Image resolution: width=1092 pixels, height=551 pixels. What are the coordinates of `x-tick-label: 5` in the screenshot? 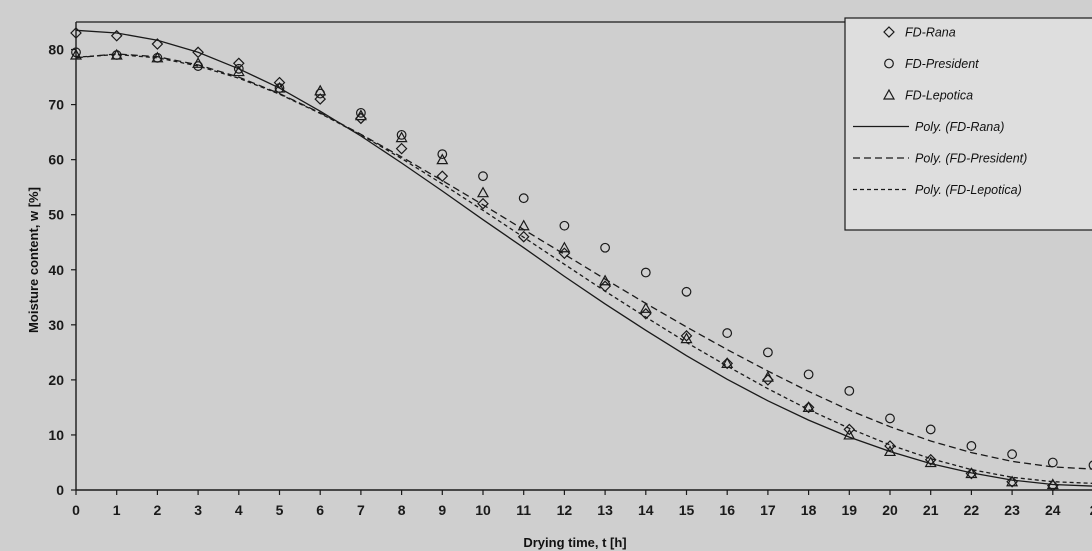 It's located at (280, 510).